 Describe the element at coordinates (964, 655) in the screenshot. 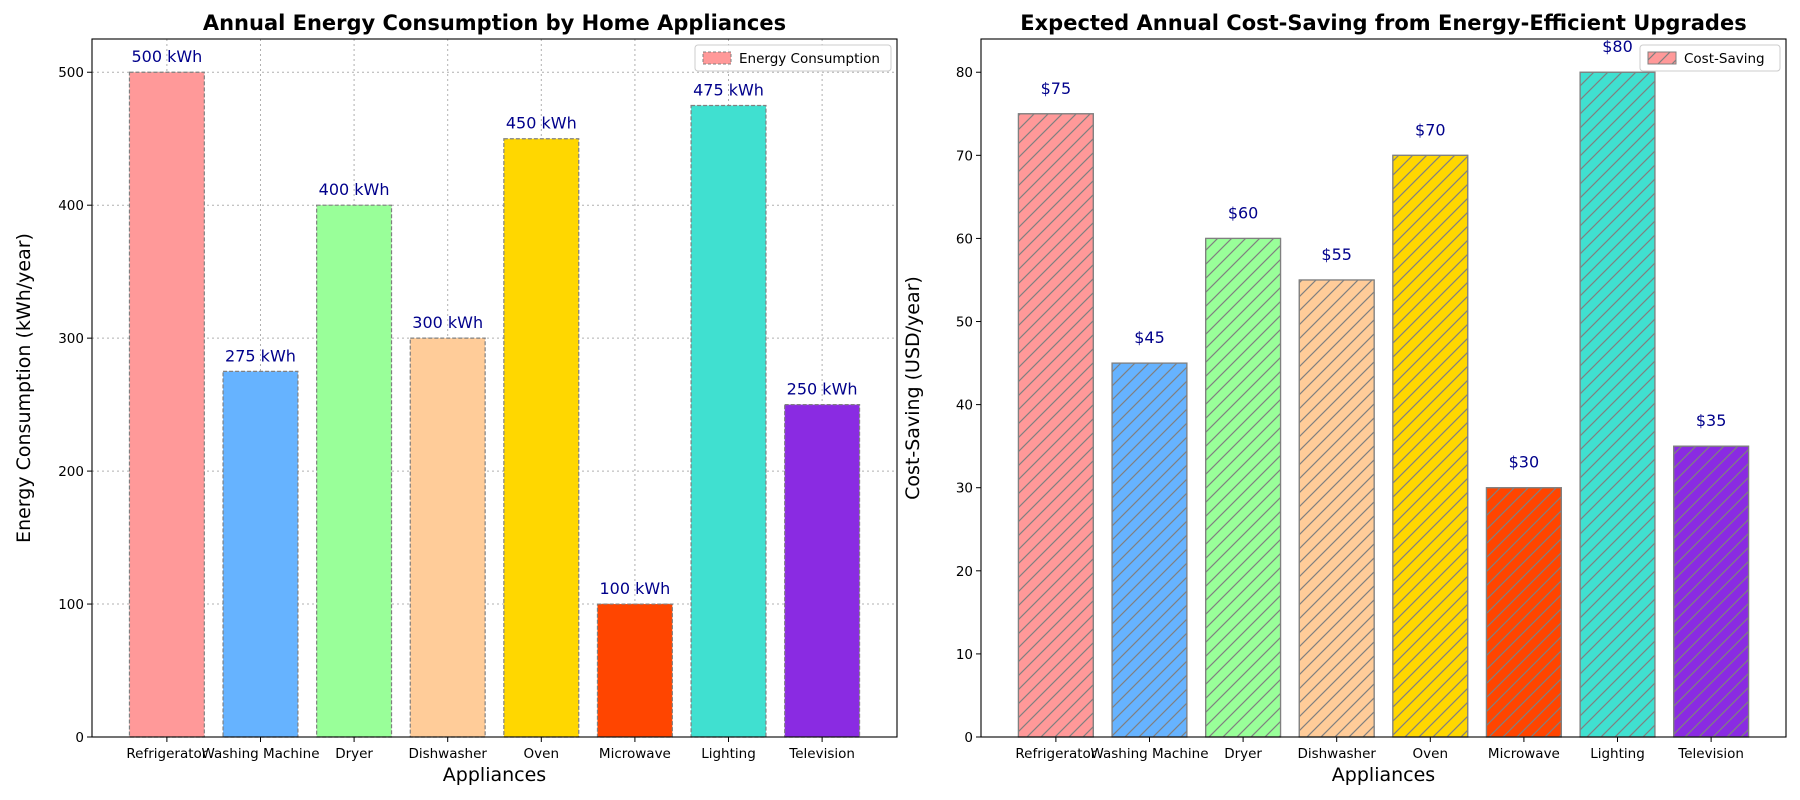

I see `y-tick-label: 10` at that location.